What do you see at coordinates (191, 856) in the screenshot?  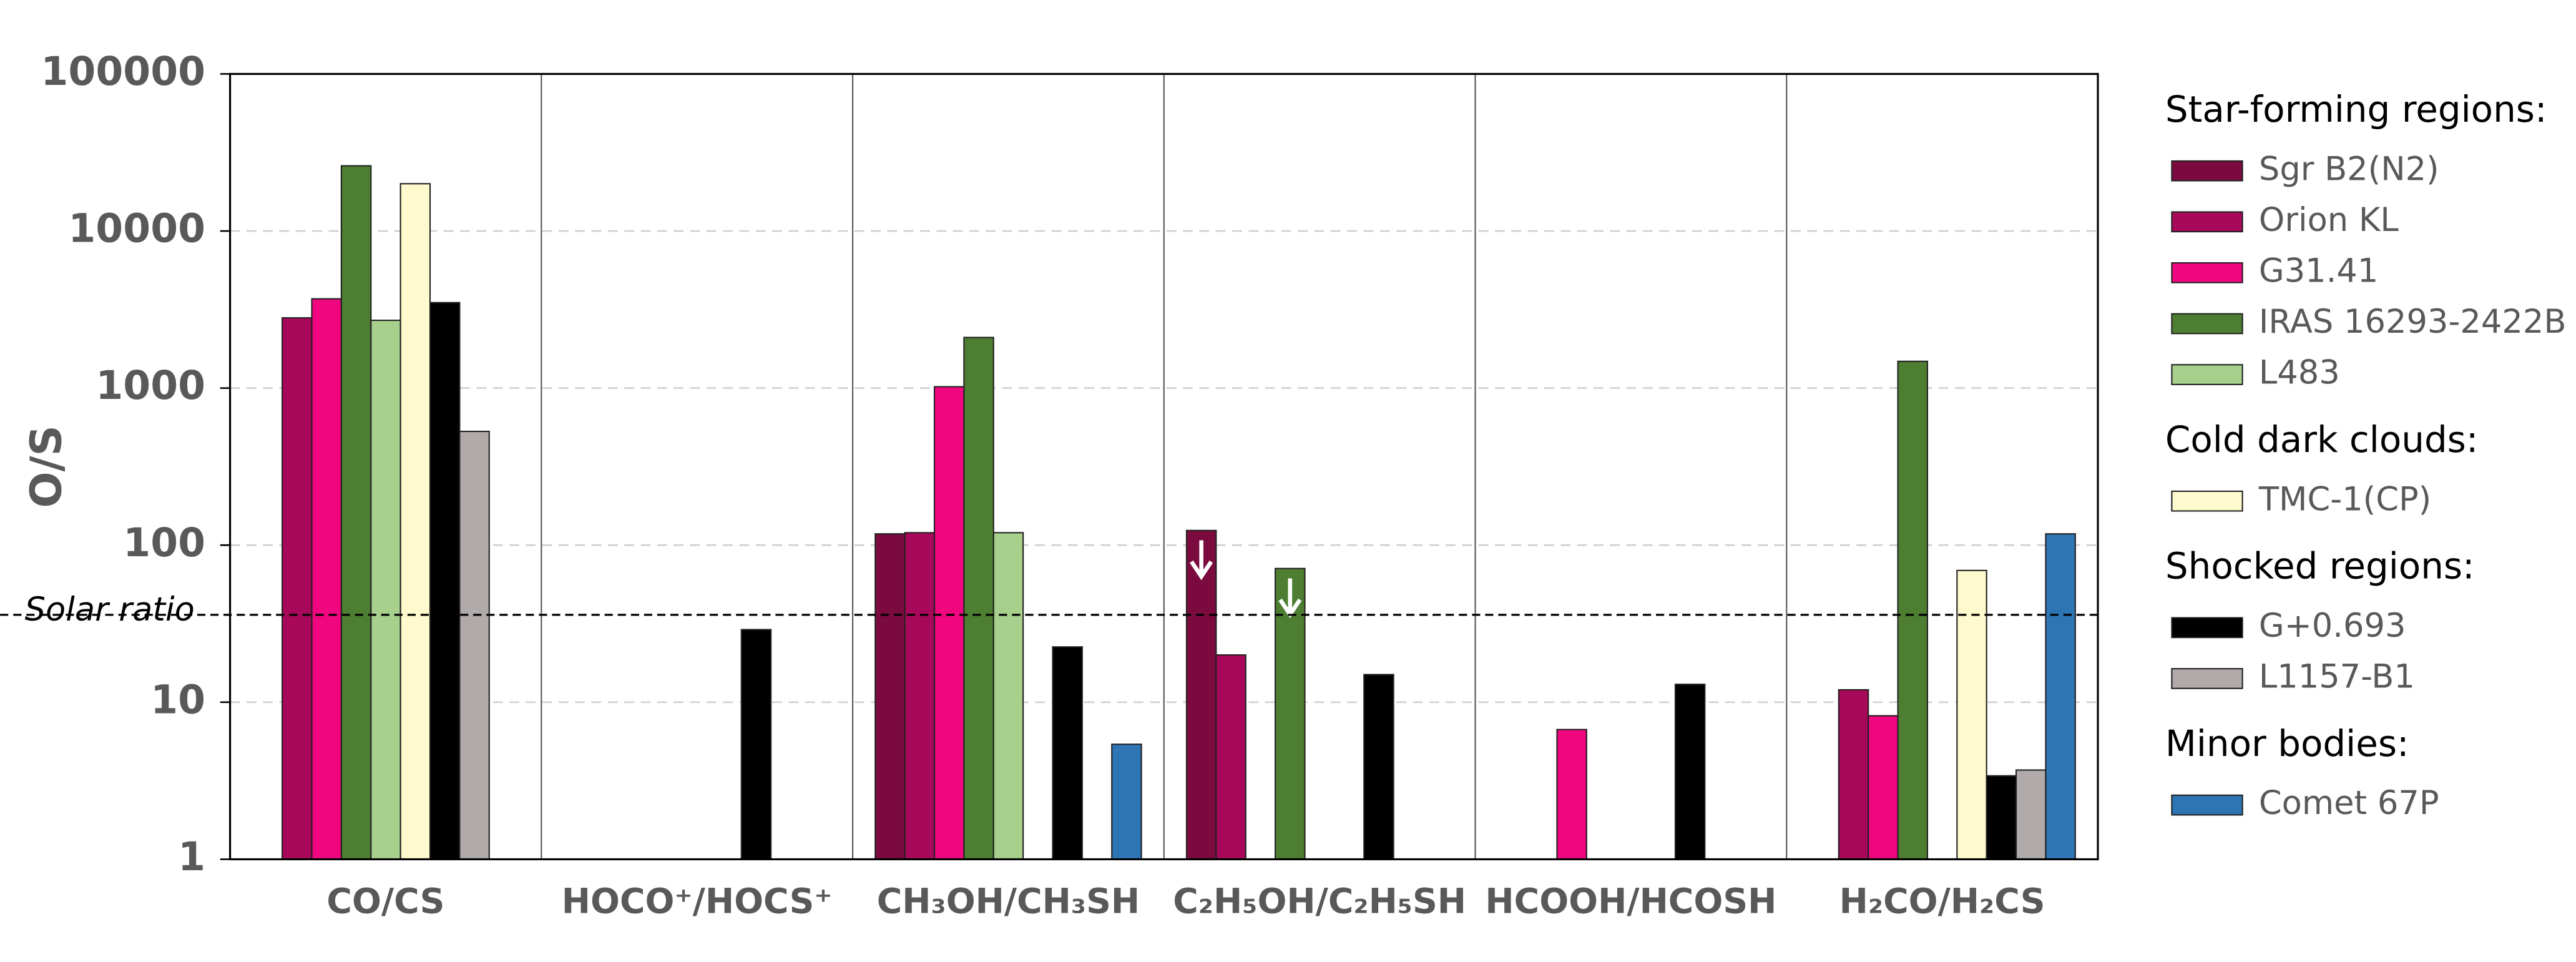 I see `y-tick-label: 1` at bounding box center [191, 856].